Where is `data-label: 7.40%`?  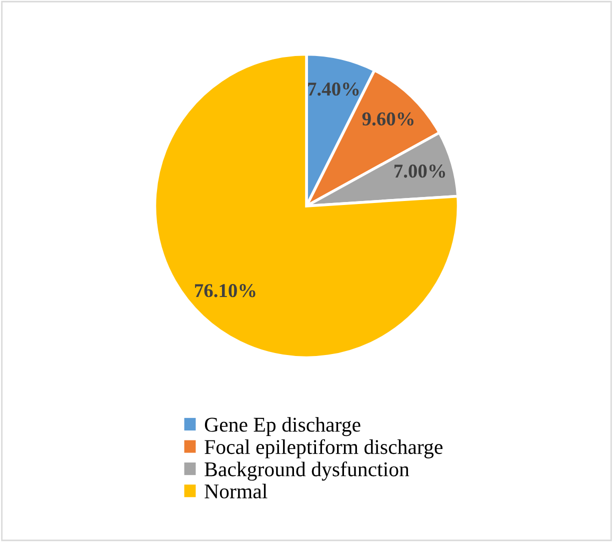 data-label: 7.40% is located at coordinates (333, 89).